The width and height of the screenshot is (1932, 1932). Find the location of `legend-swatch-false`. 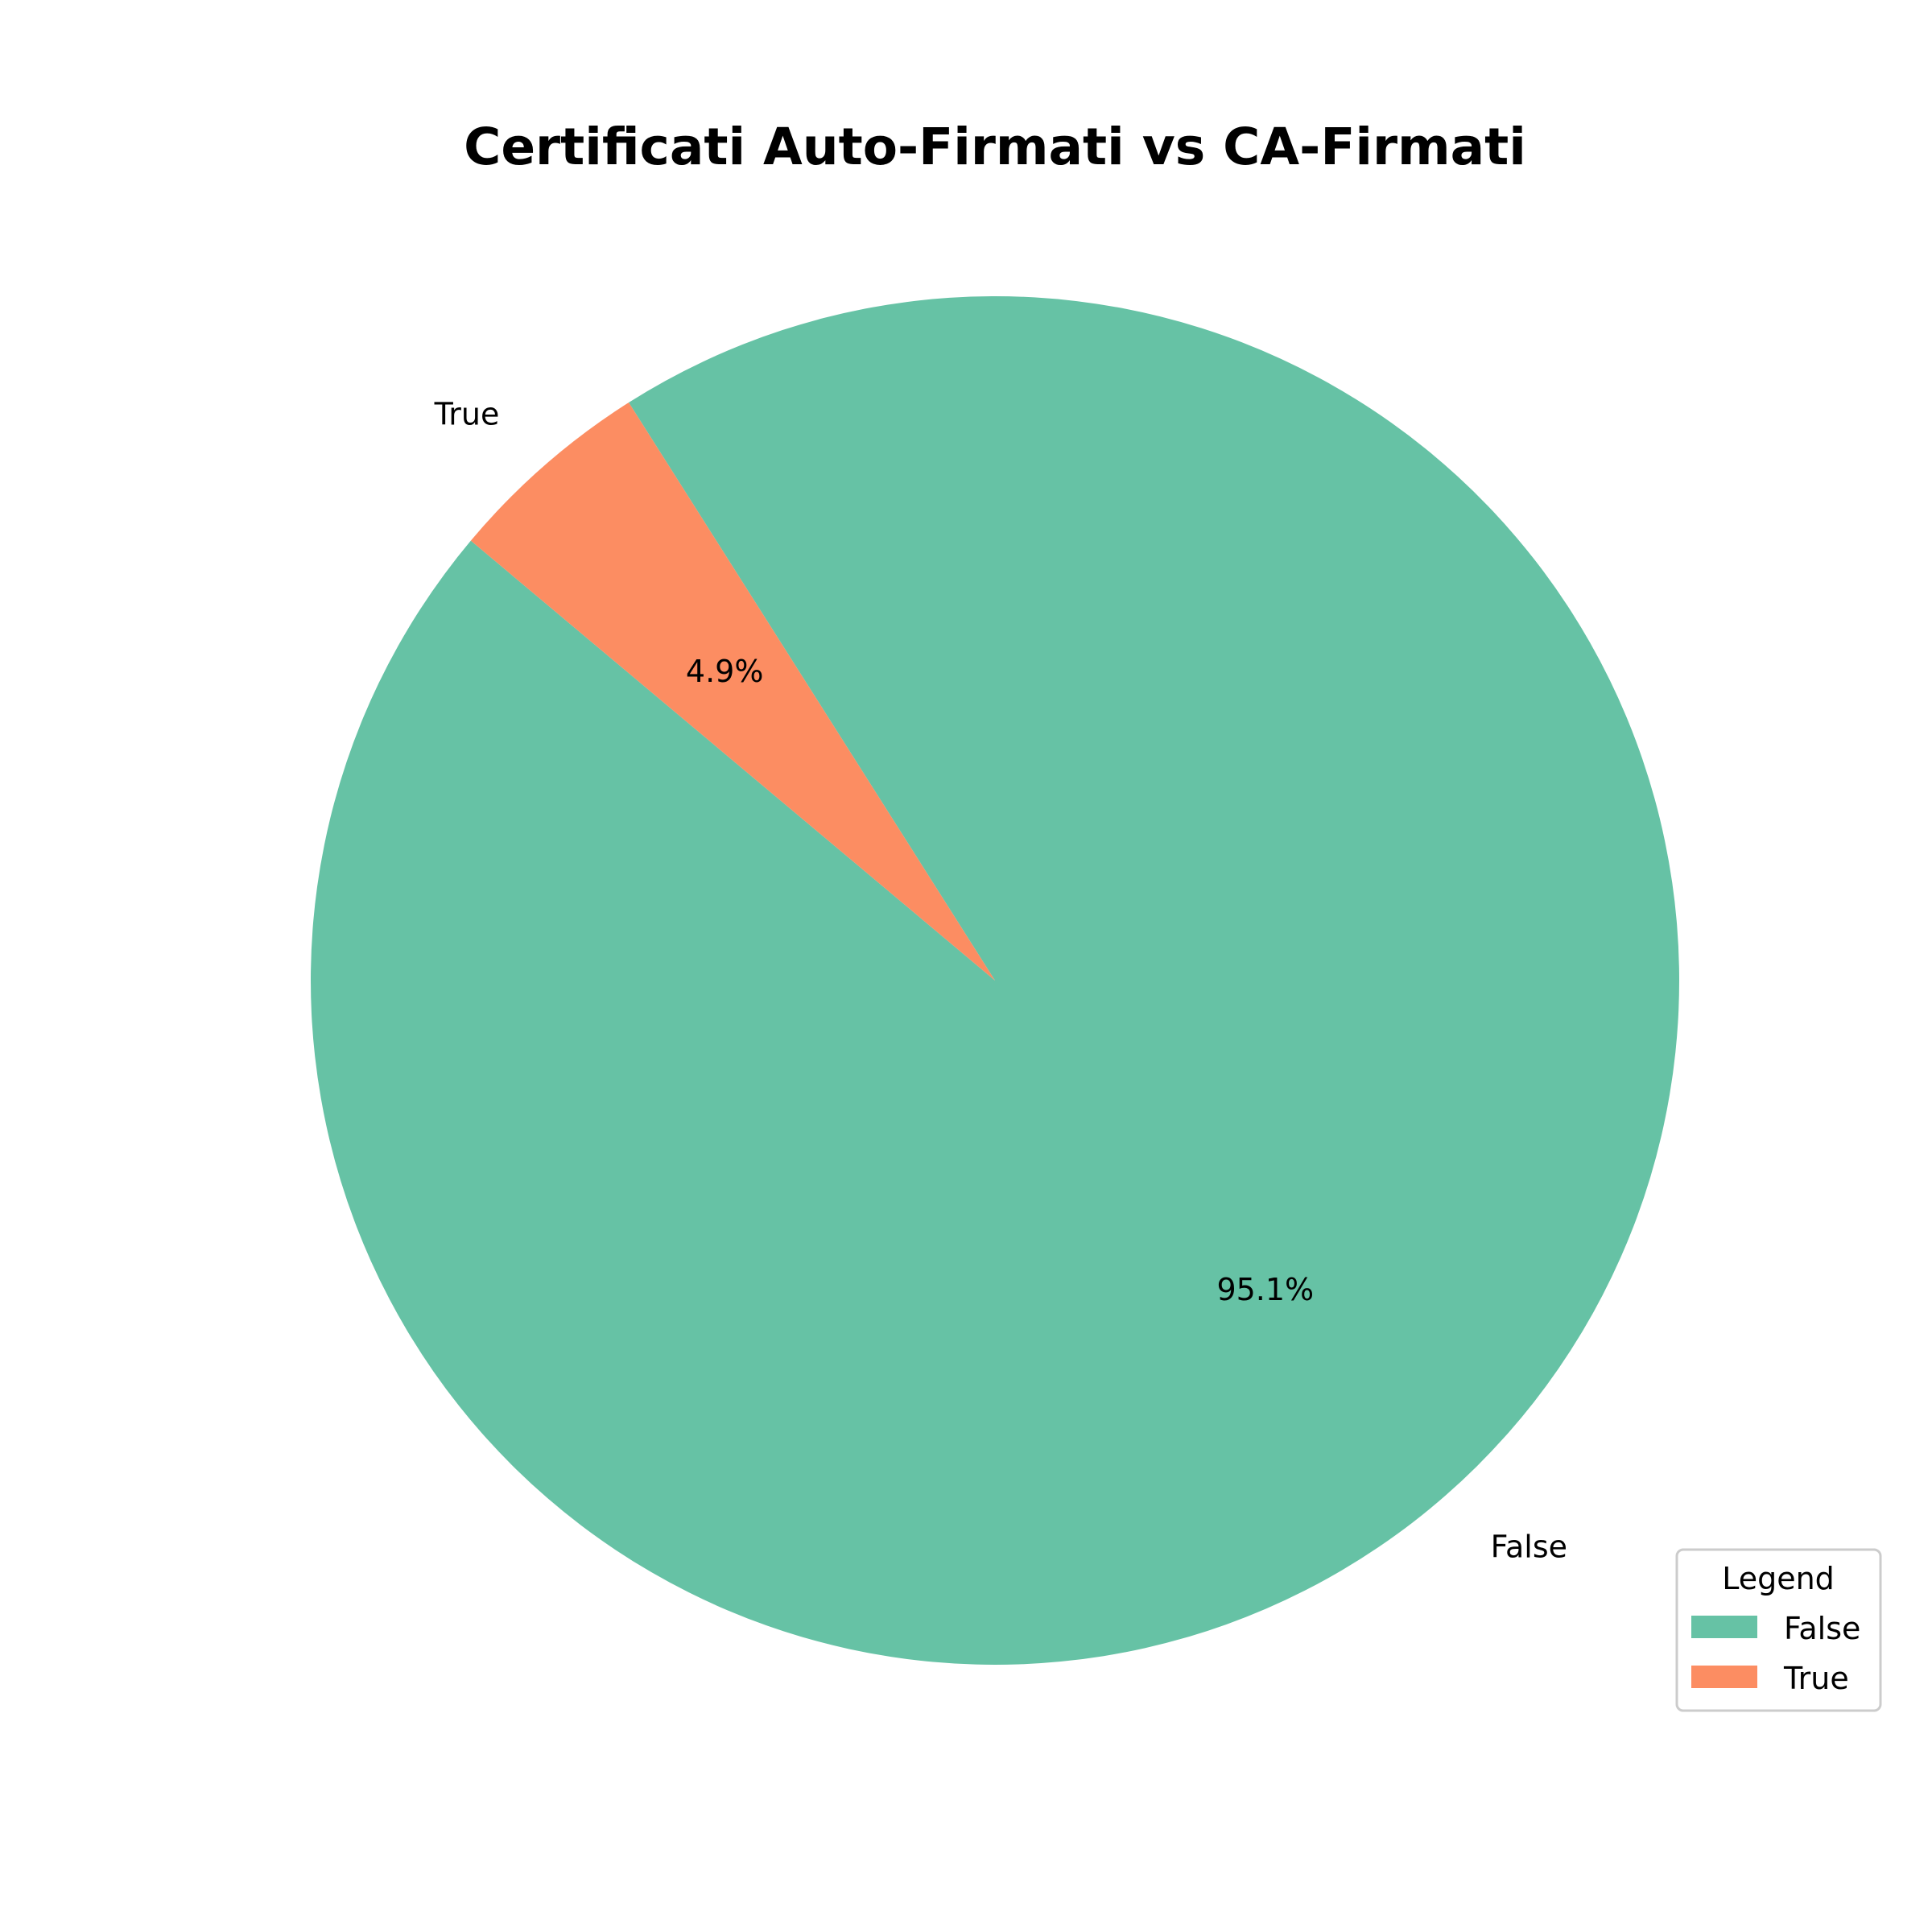

legend-swatch-false is located at coordinates (1724, 1627).